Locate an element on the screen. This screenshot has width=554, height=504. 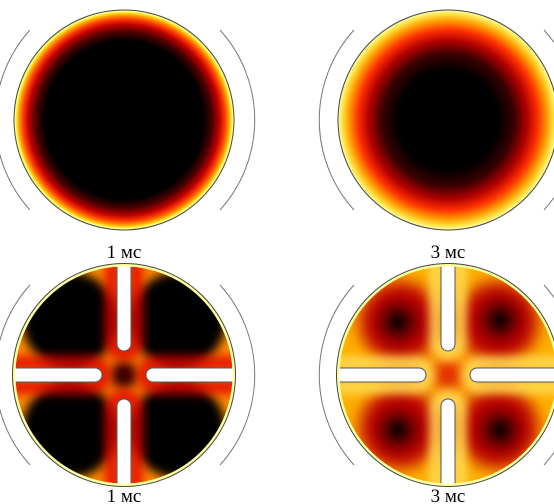
cold-core-center is located at coordinates (124, 375).